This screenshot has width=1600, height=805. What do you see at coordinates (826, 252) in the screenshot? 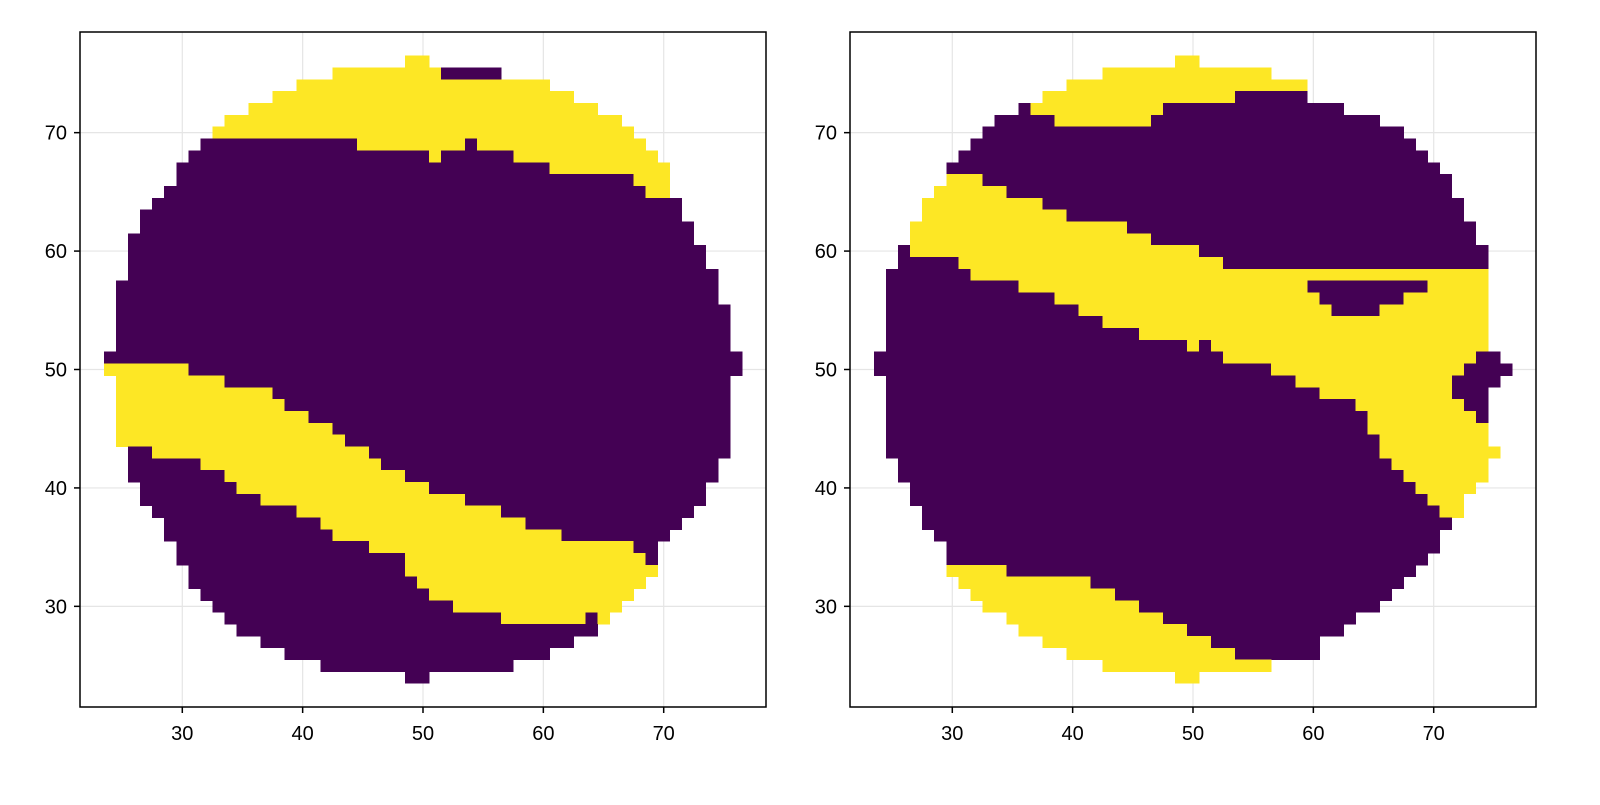
I see `y-tick-label: 60` at bounding box center [826, 252].